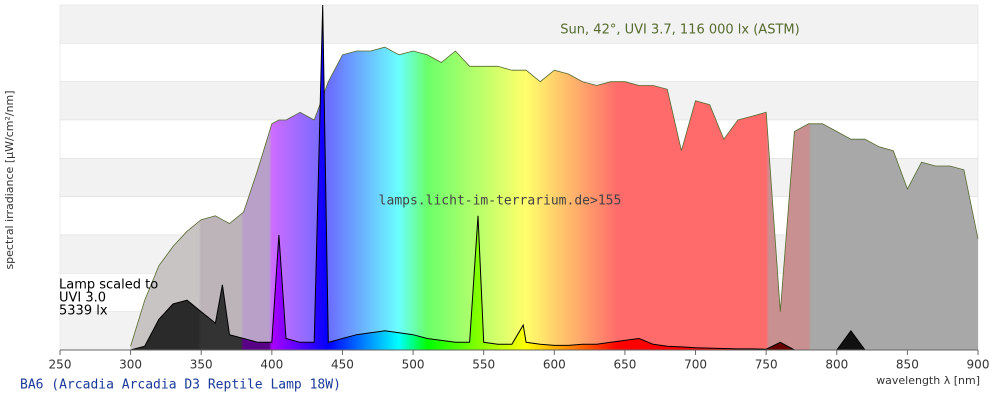  I want to click on x-tick-label: 600, so click(554, 365).